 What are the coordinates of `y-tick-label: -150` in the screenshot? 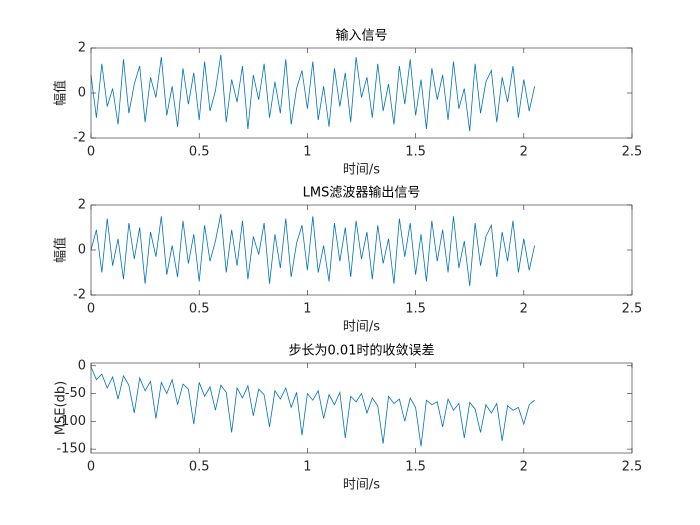 It's located at (71, 449).